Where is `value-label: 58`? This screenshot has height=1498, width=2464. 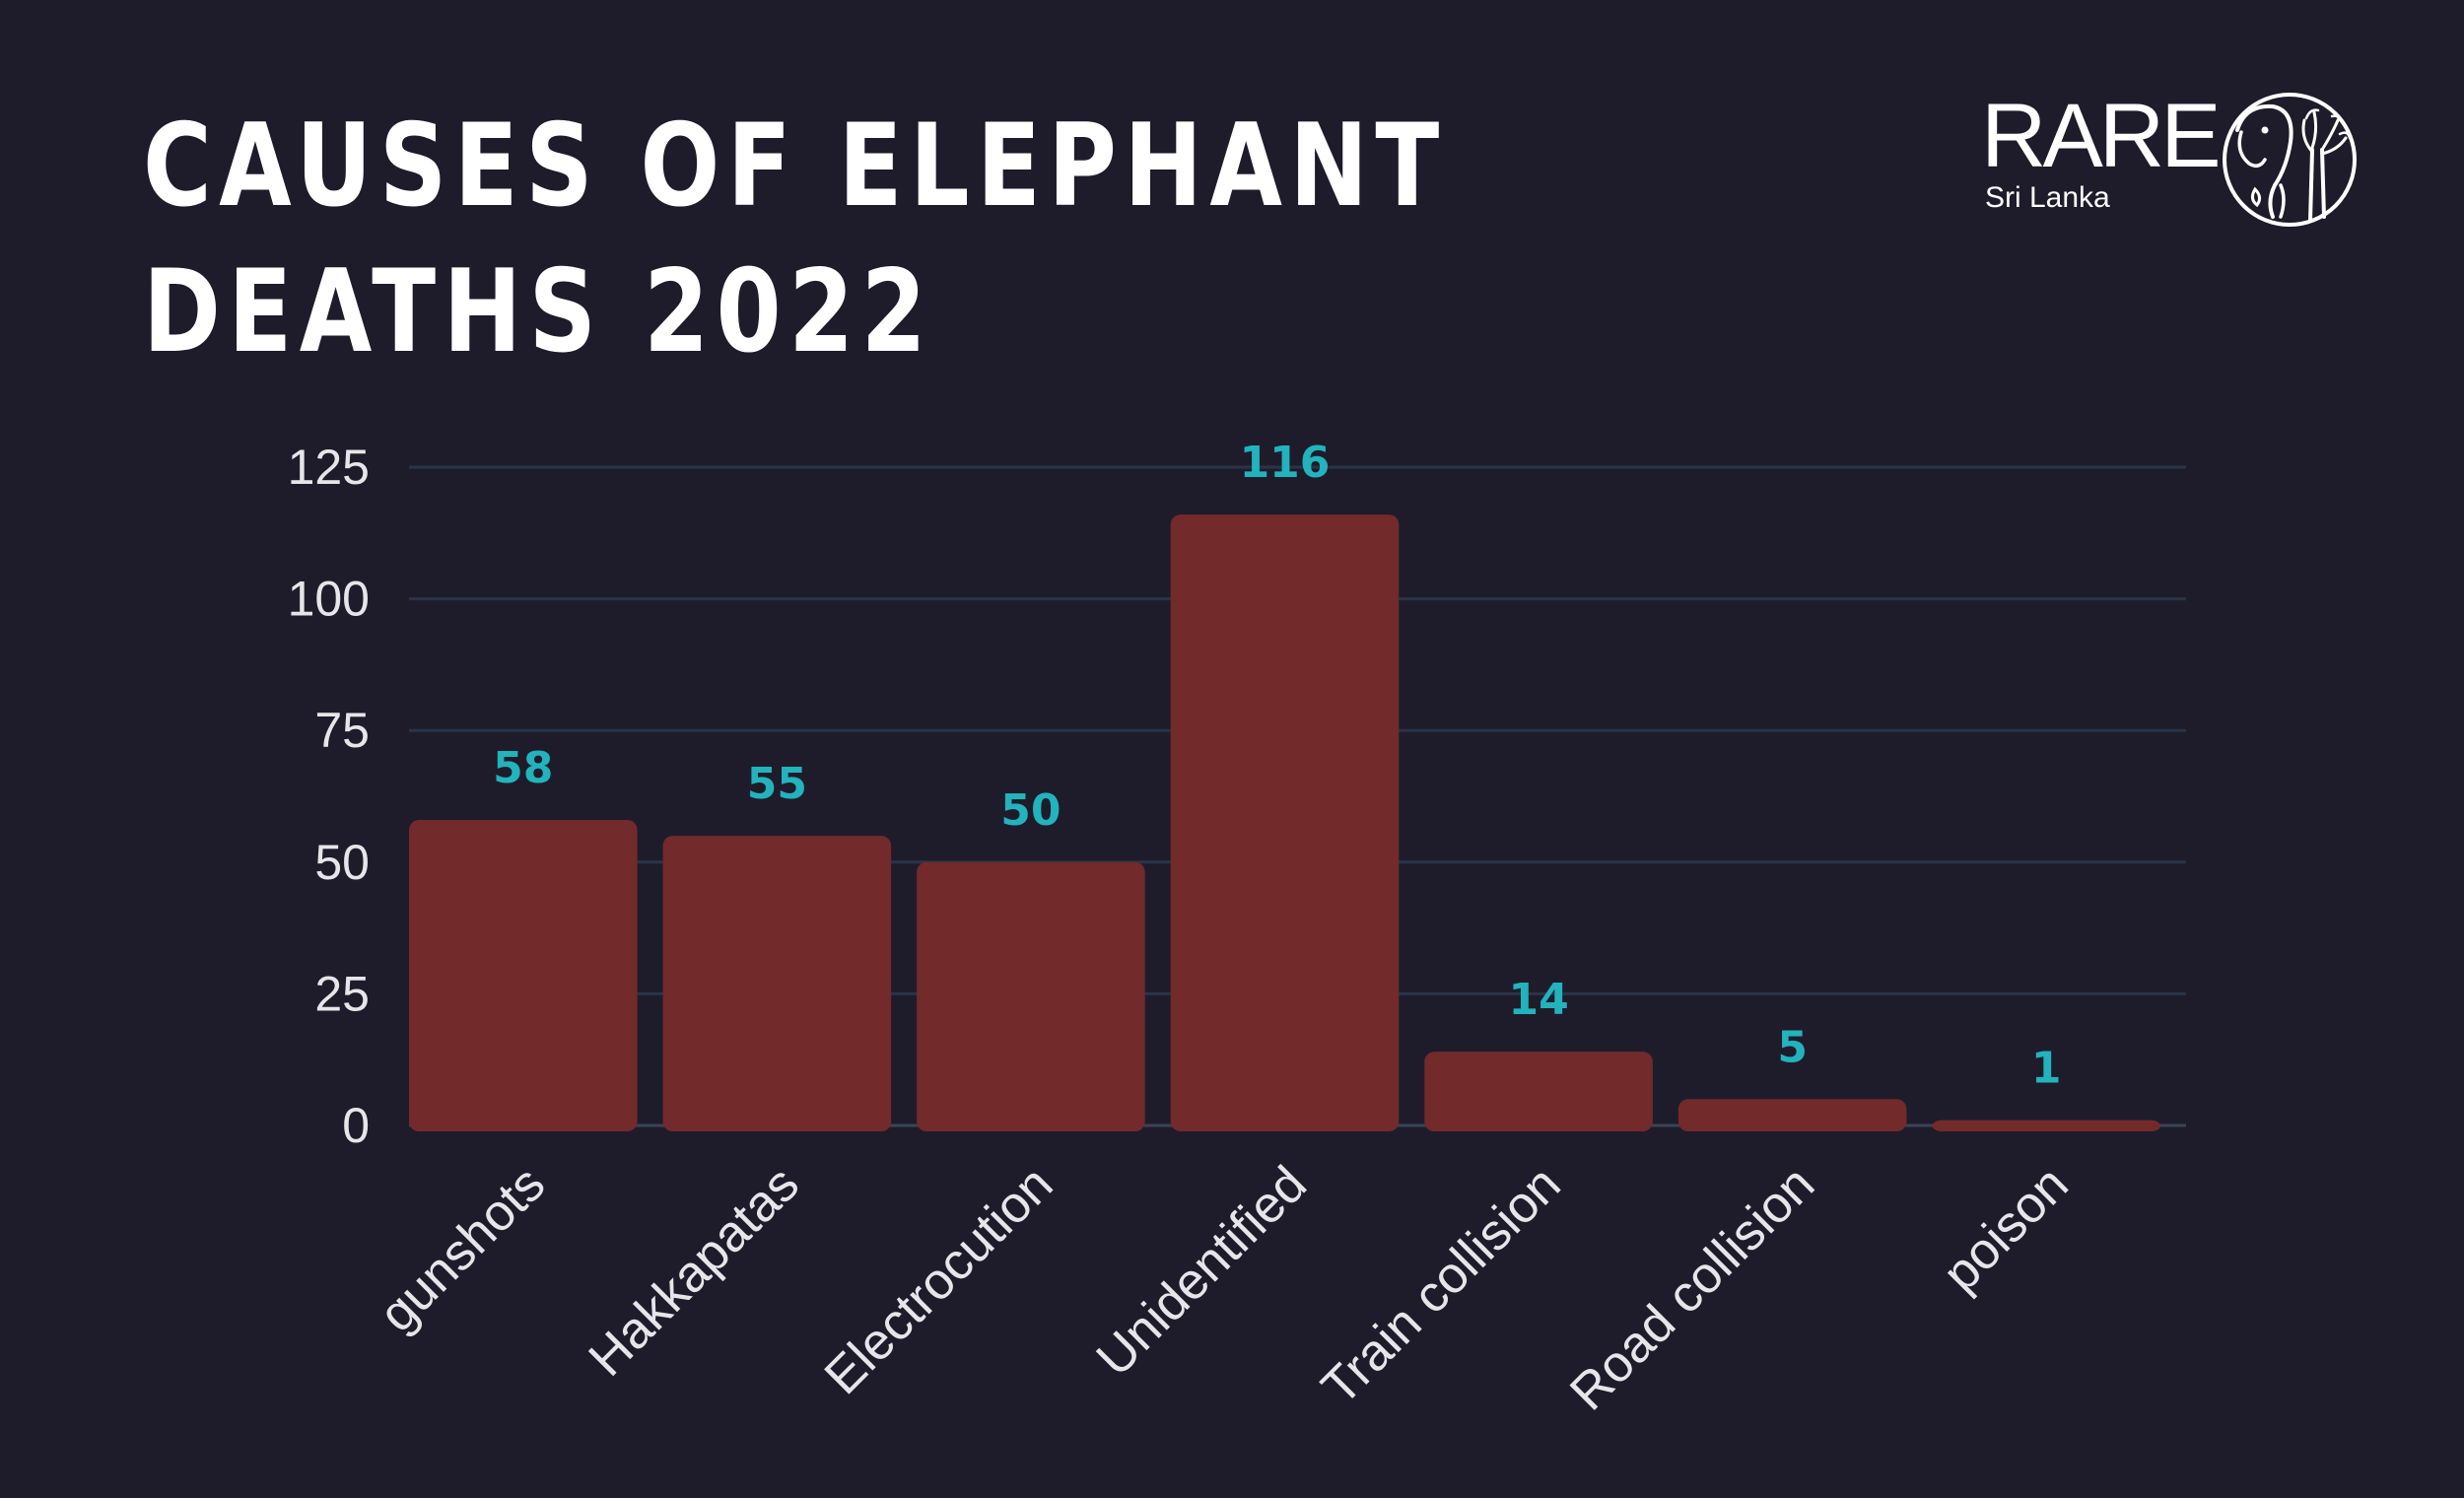 value-label: 58 is located at coordinates (523, 768).